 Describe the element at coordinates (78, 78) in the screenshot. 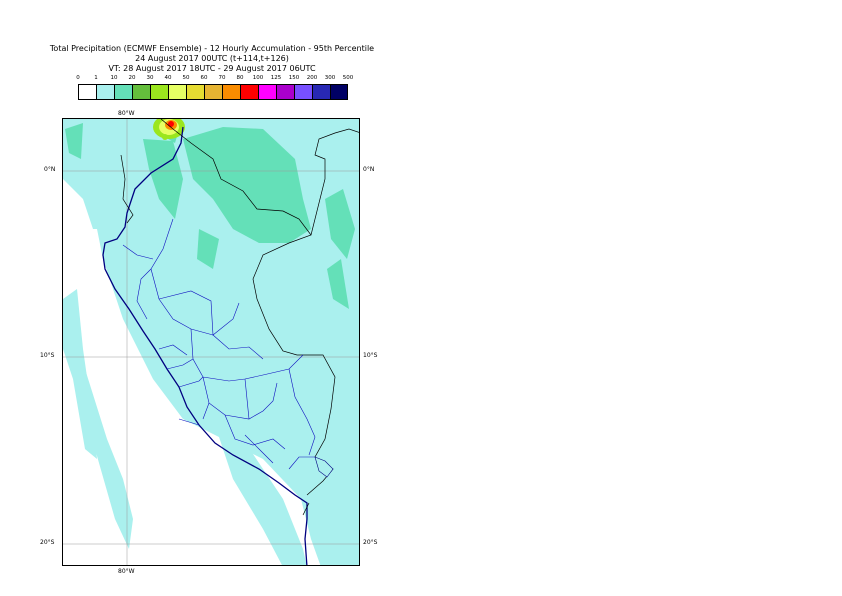

I see `legend-label: 0` at that location.